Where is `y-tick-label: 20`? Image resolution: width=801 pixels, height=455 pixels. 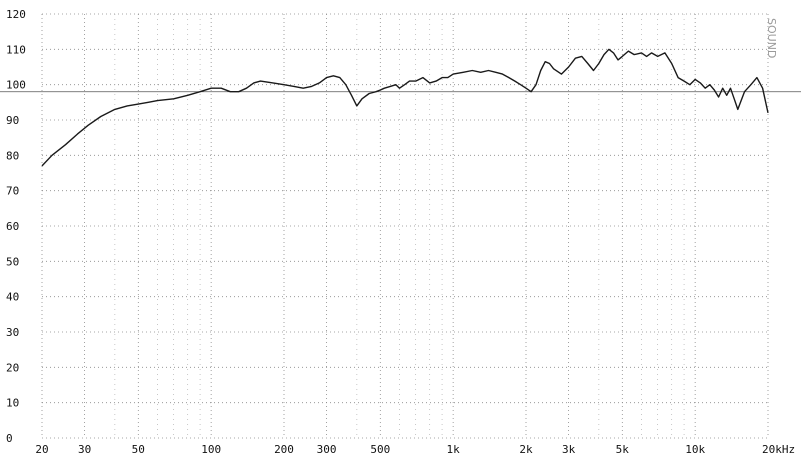 y-tick-label: 20 is located at coordinates (12, 367).